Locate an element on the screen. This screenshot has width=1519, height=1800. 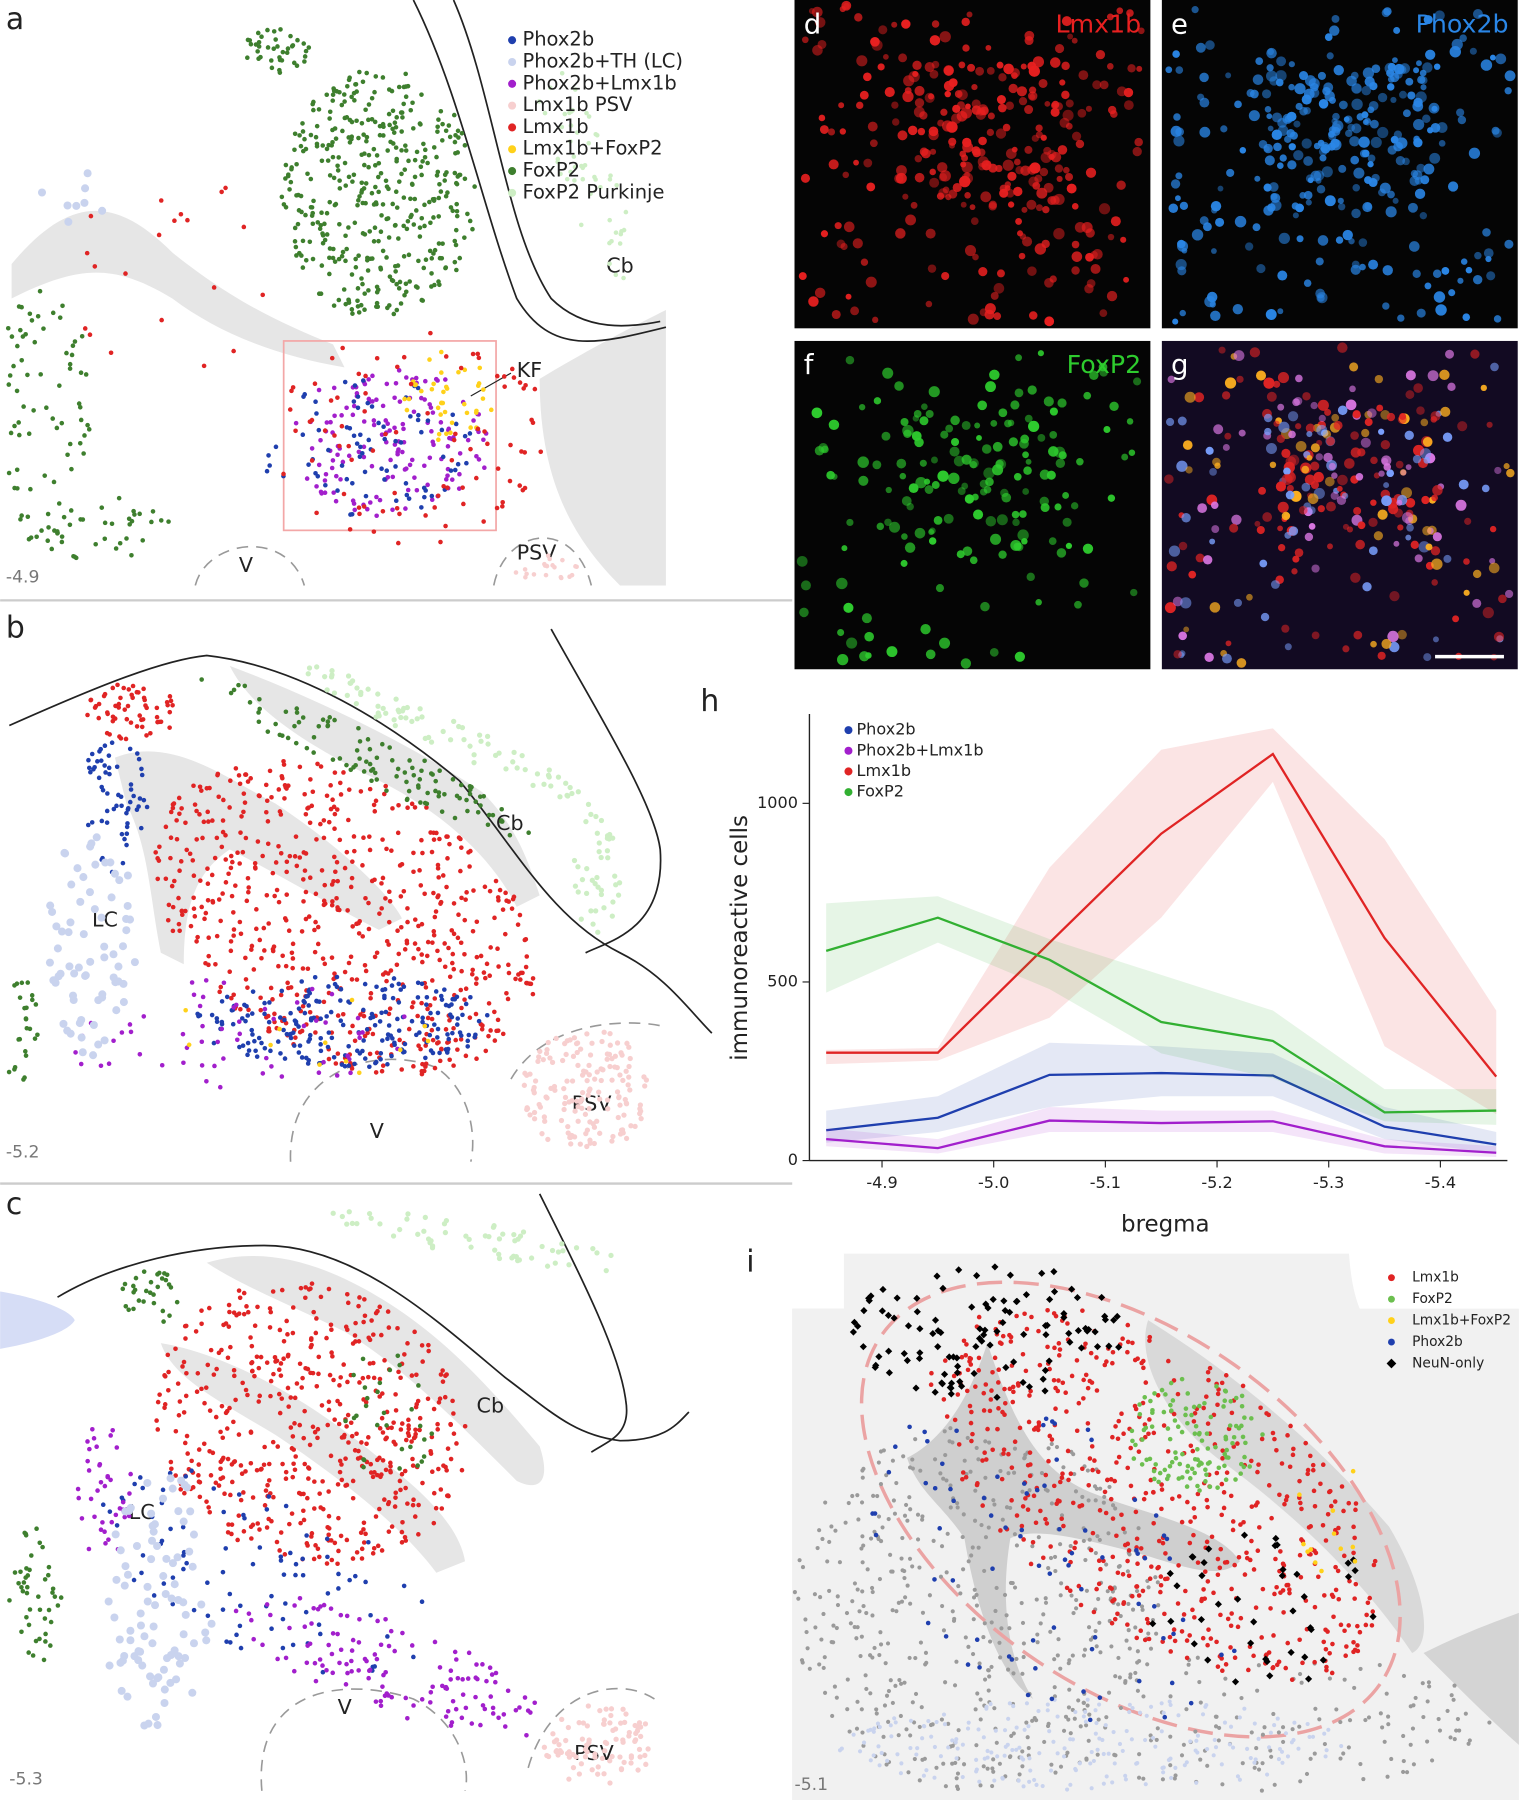
region-label: V is located at coordinates (345, 1707).